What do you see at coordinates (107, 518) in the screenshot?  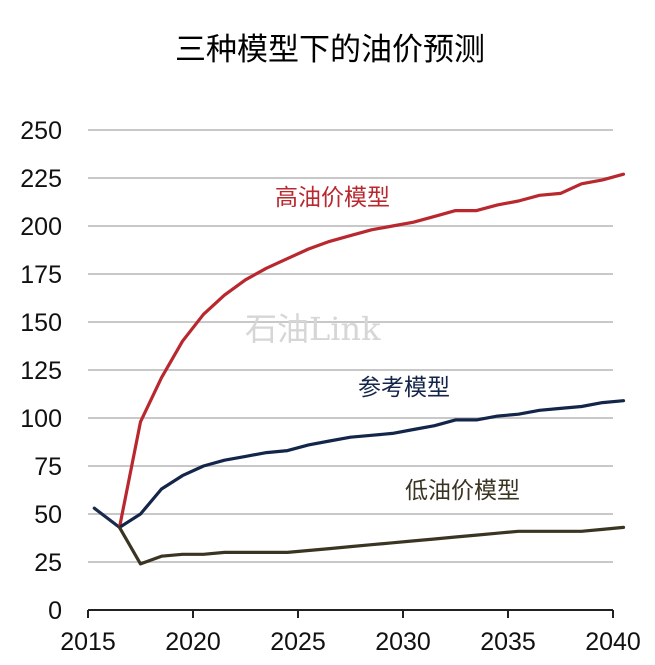 I see `series-line-history` at bounding box center [107, 518].